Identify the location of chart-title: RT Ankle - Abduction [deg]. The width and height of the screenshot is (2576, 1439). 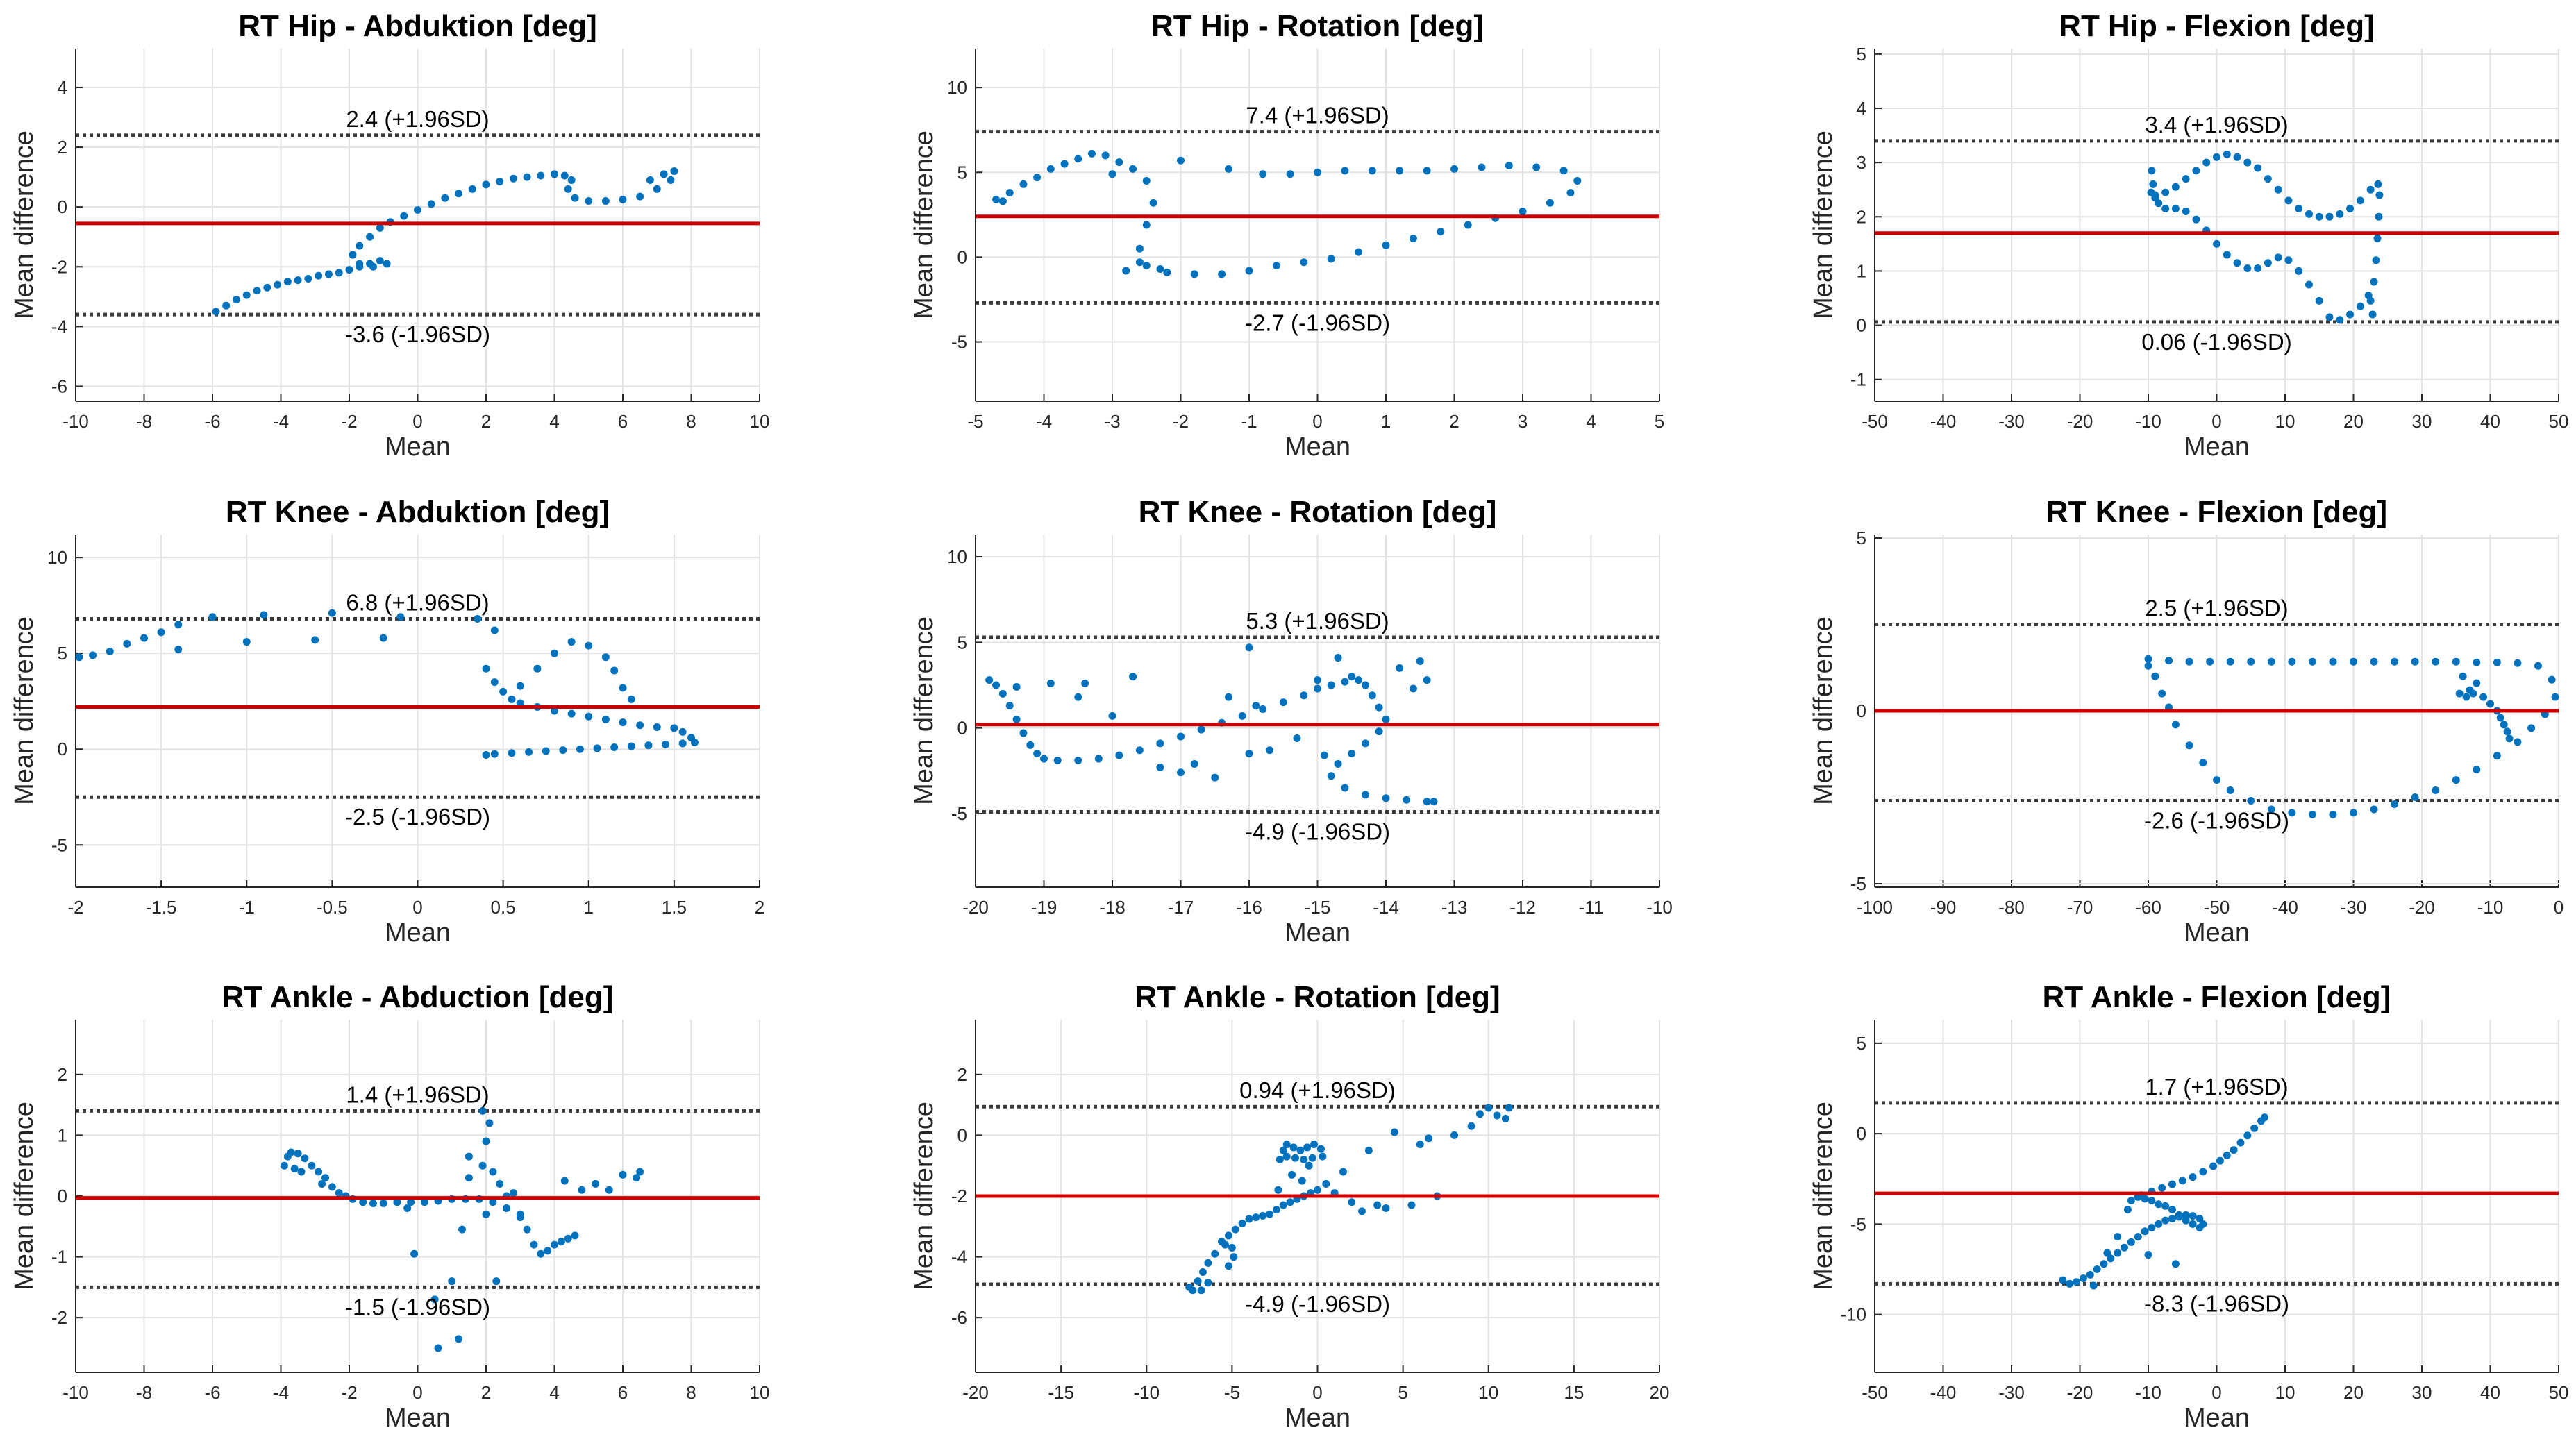
(418, 997).